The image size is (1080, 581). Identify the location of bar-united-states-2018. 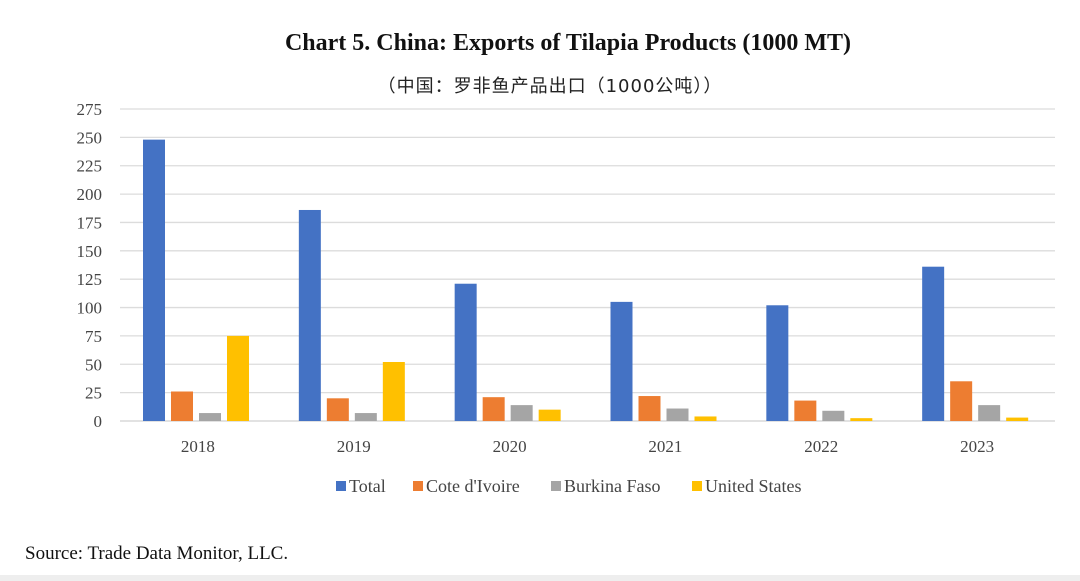
(238, 378).